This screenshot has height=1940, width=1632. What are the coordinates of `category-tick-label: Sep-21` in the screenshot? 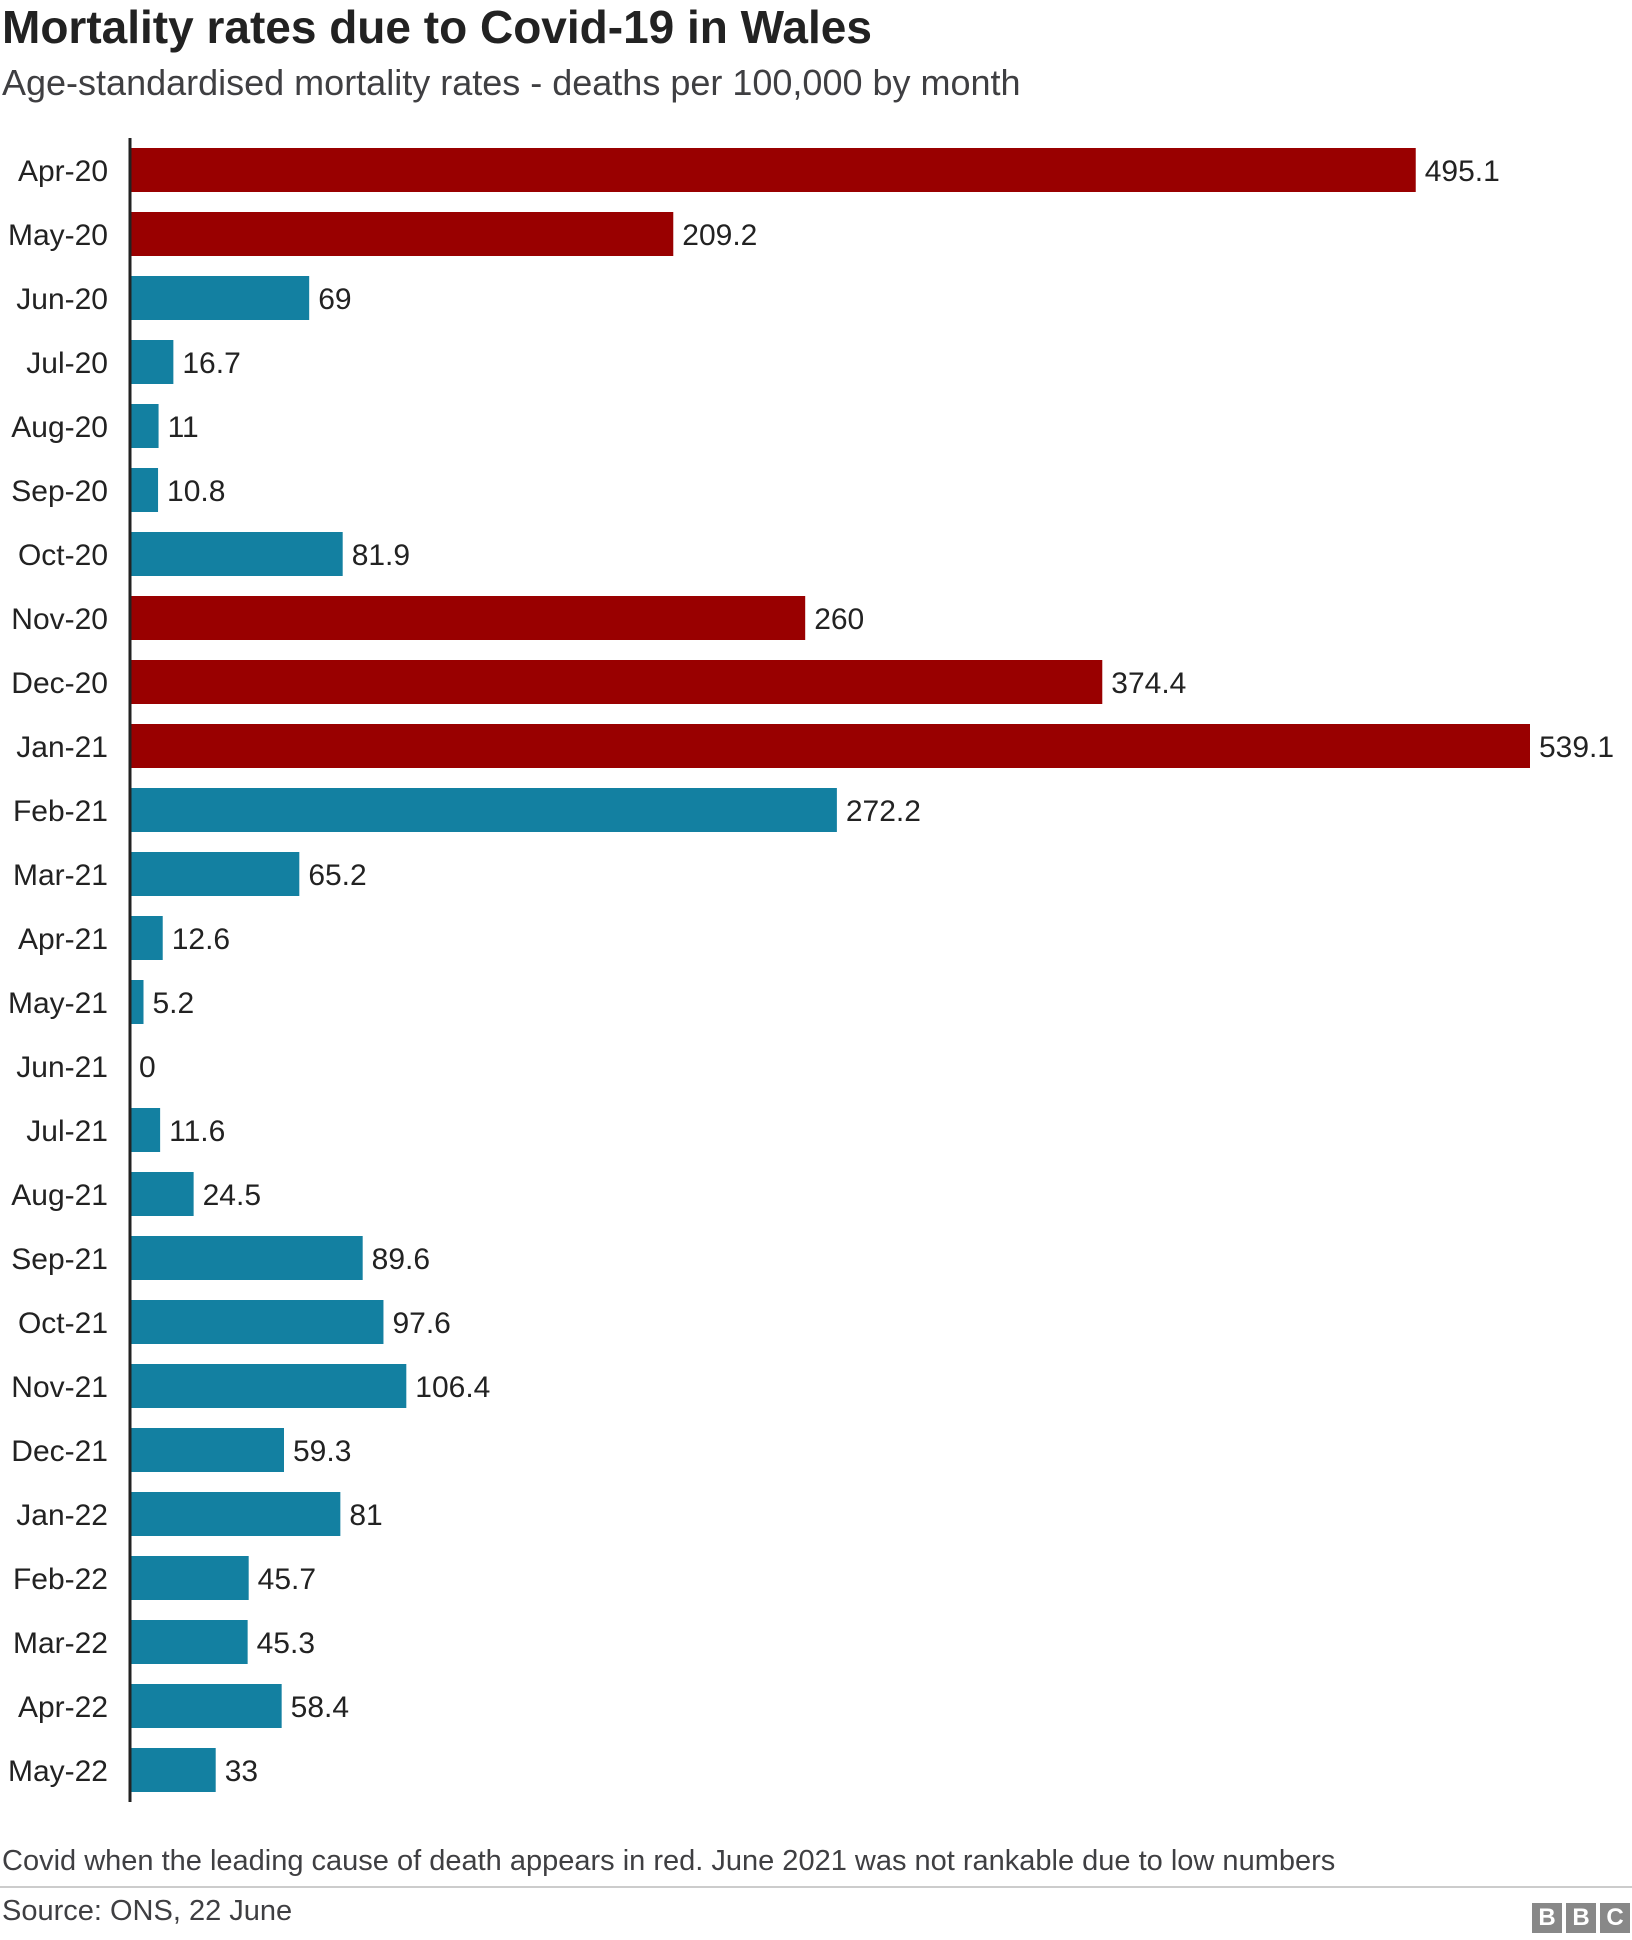 It's located at (59, 1259).